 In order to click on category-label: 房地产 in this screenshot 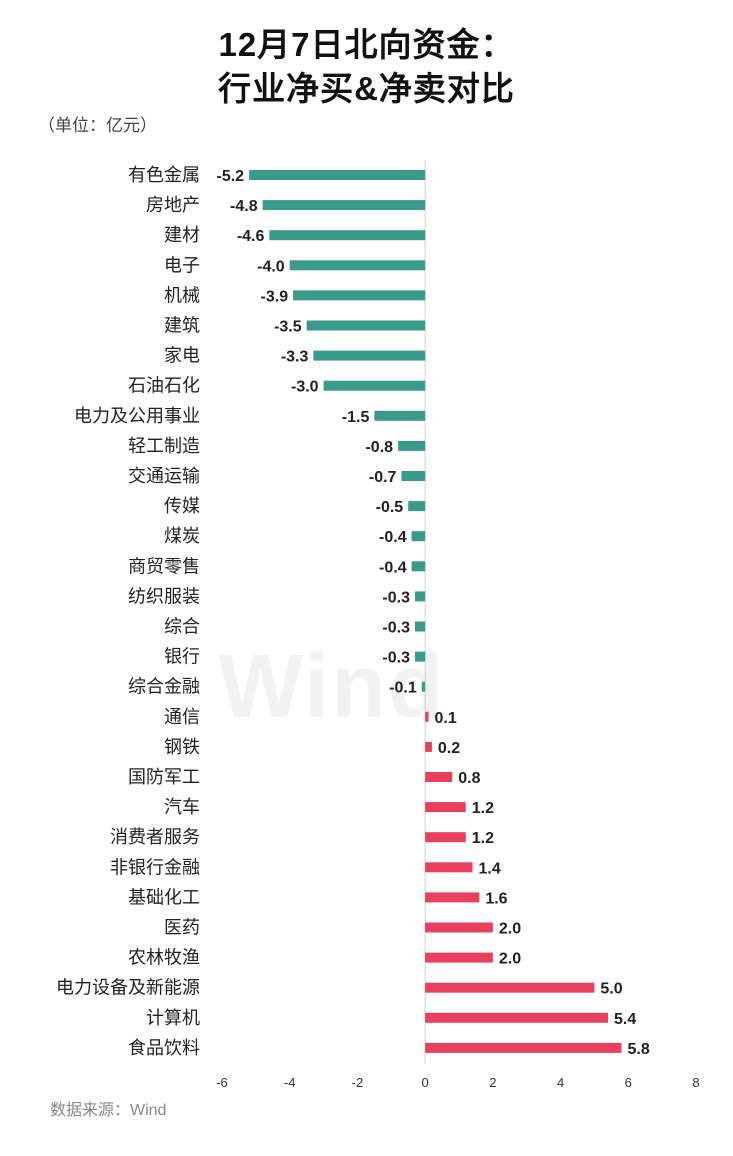, I will do `click(173, 205)`.